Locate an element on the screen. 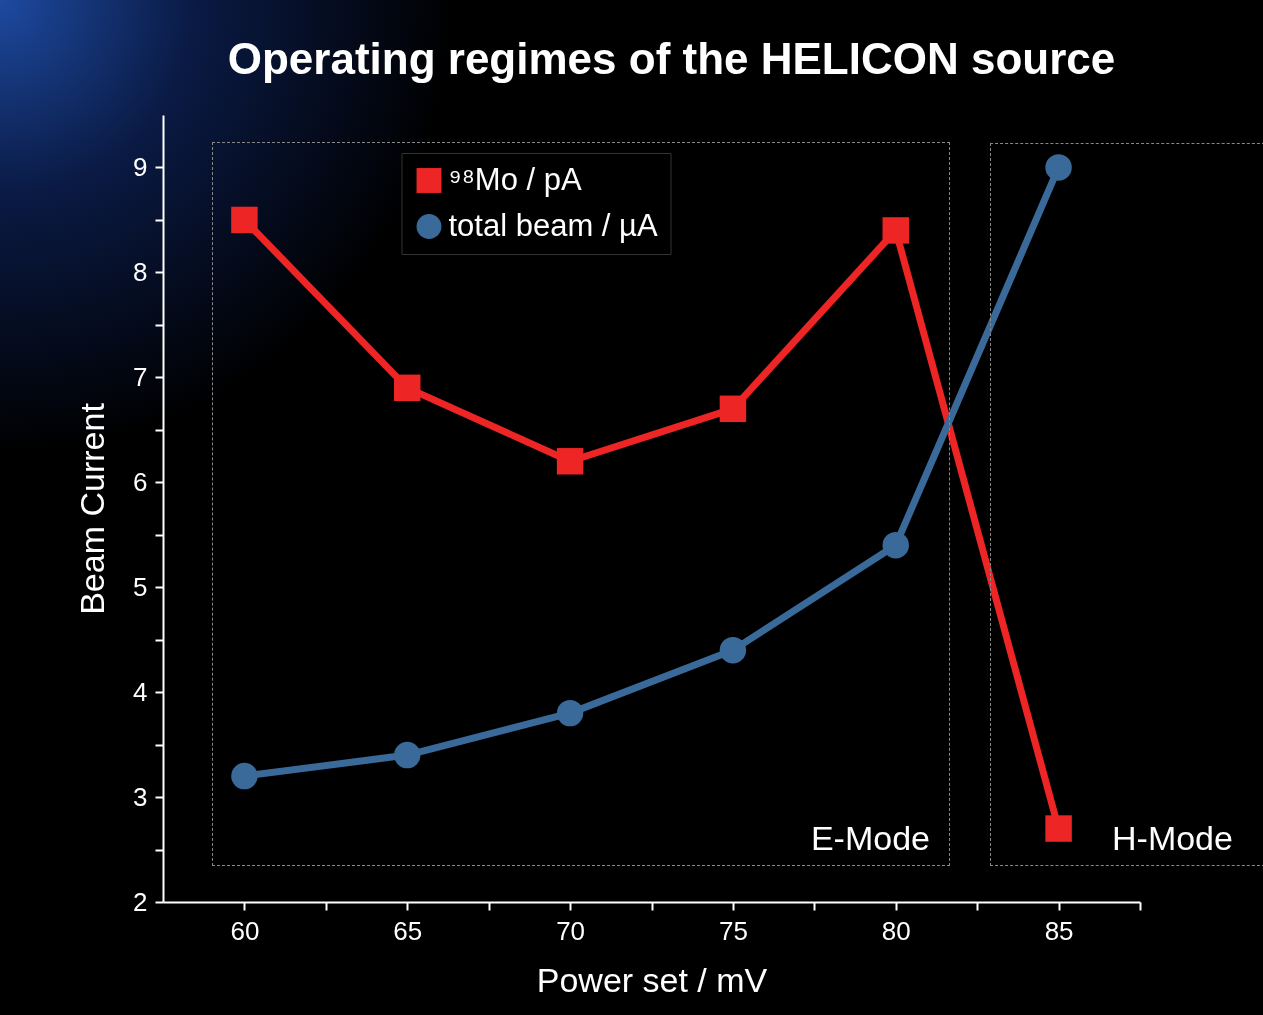 The height and width of the screenshot is (1015, 1263). y-axis-title: Beam Current is located at coordinates (92, 508).